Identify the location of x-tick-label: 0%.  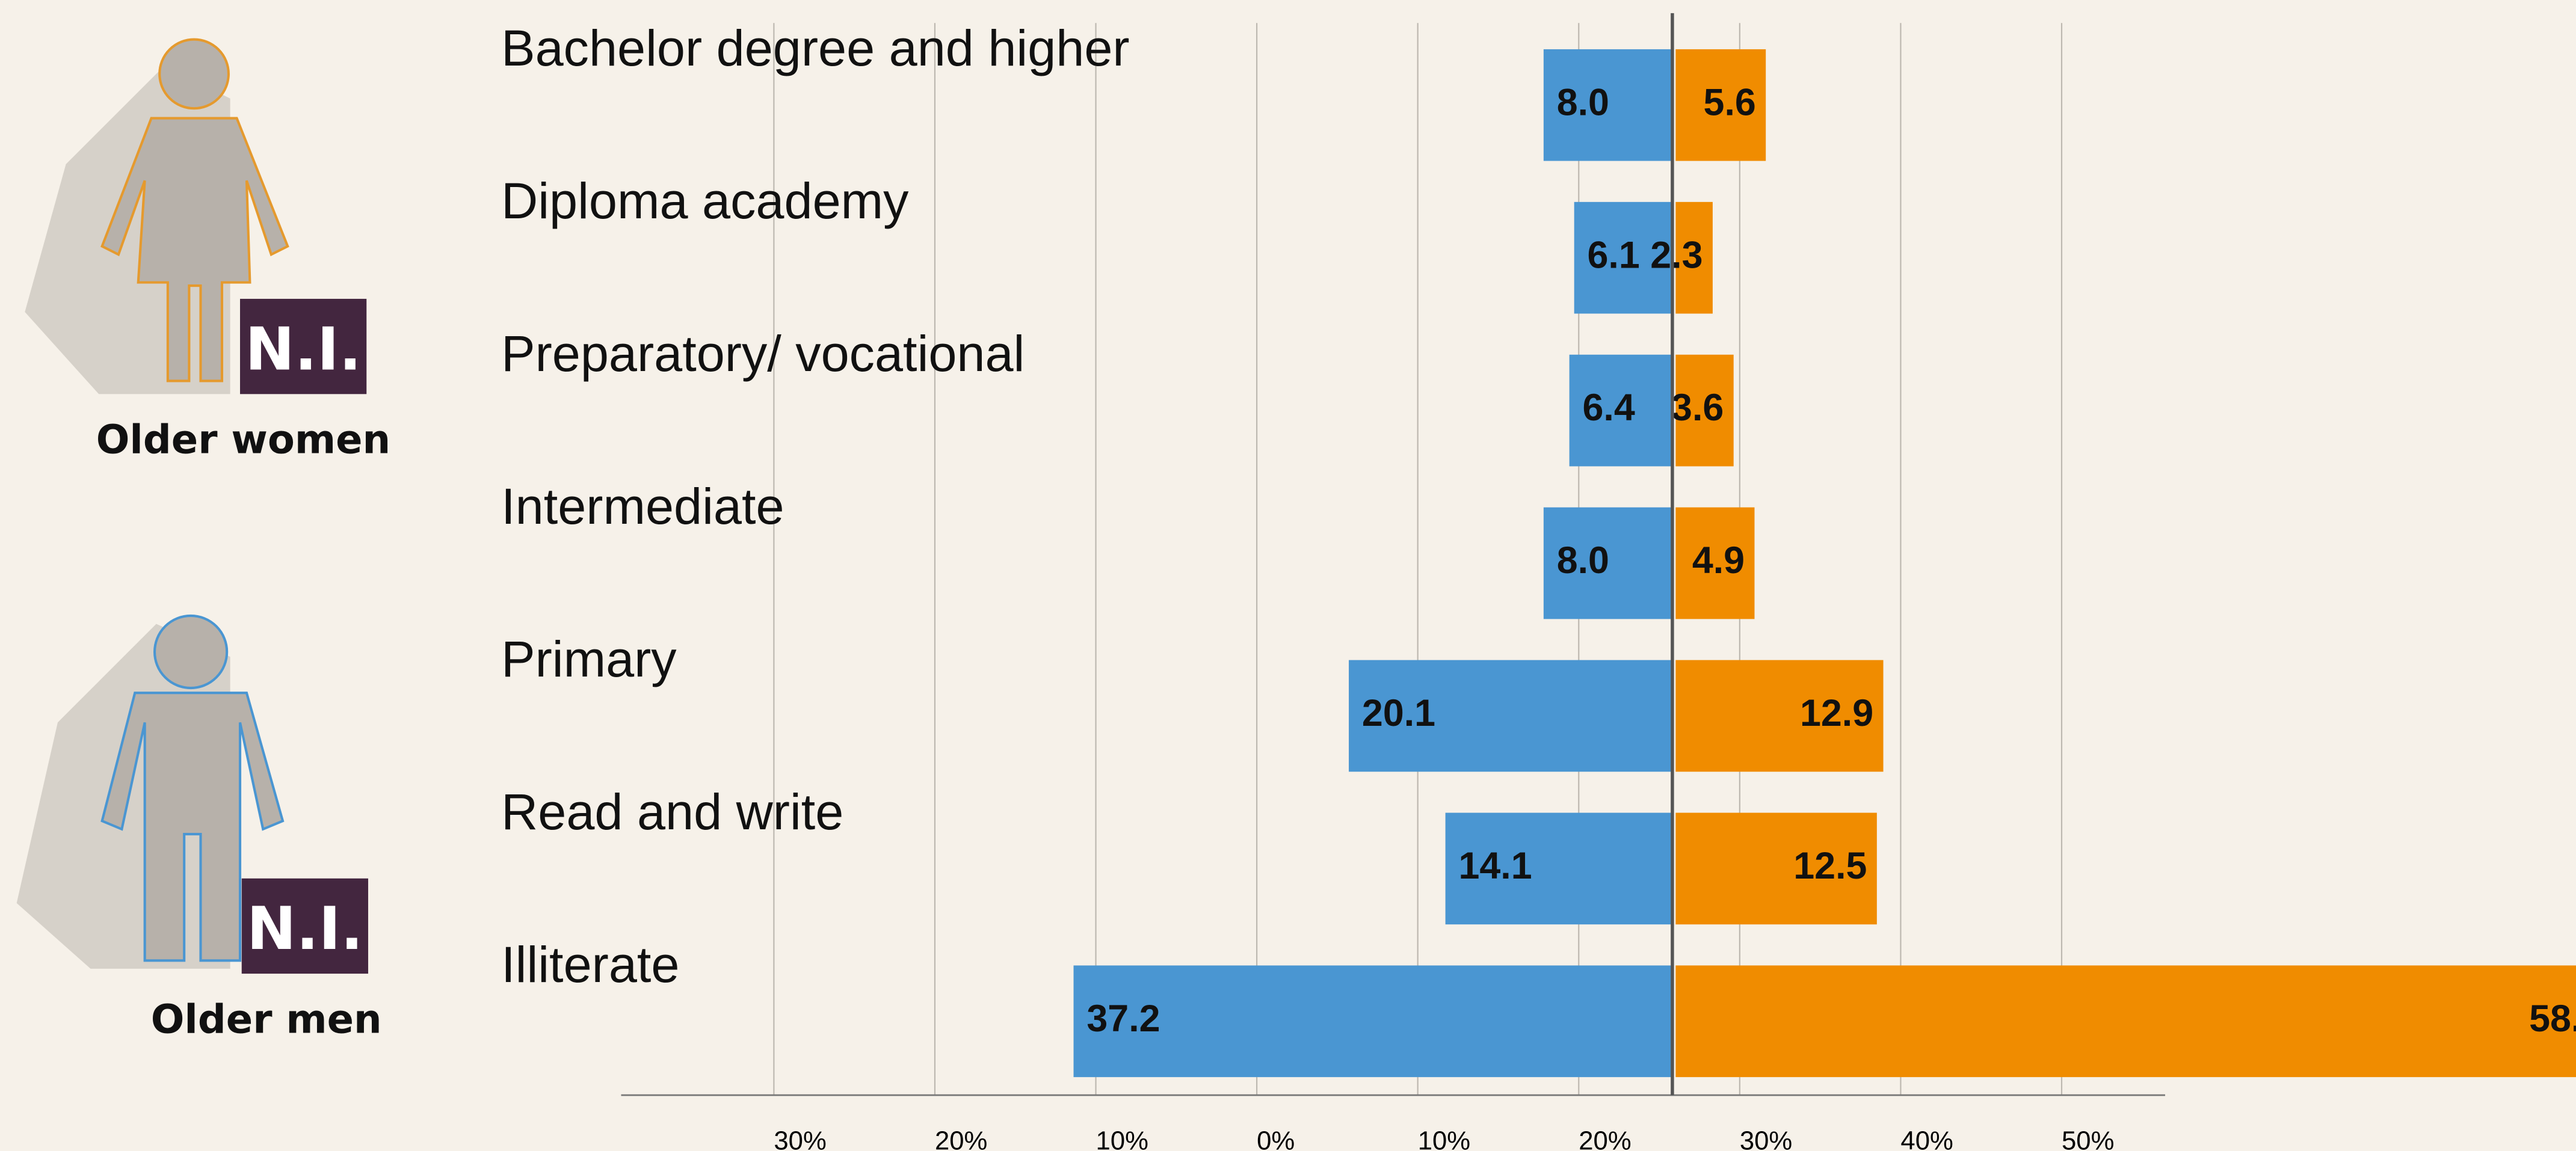
(1276, 1138).